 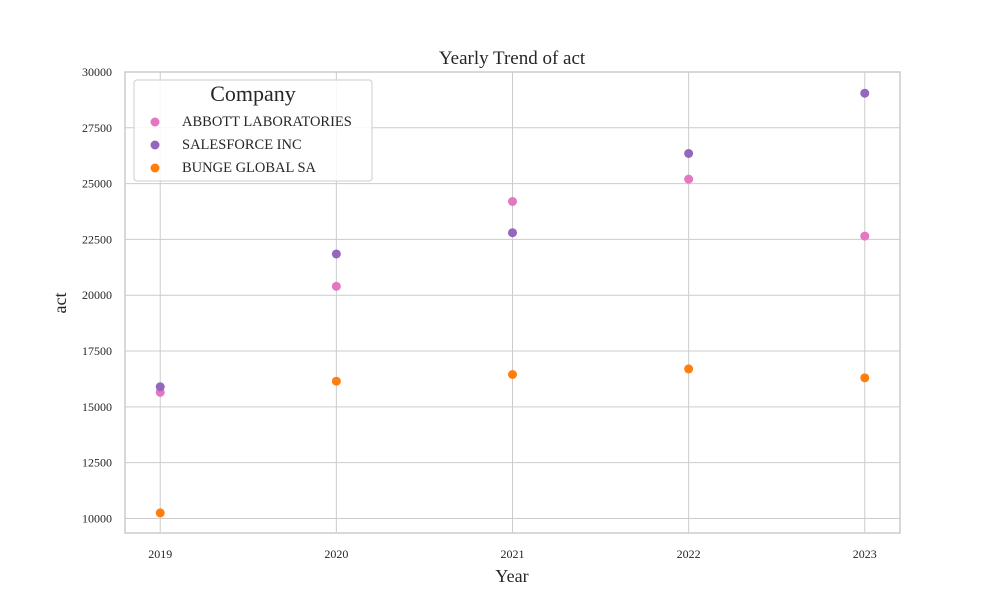 What do you see at coordinates (97, 463) in the screenshot?
I see `y-tick-label: 12500` at bounding box center [97, 463].